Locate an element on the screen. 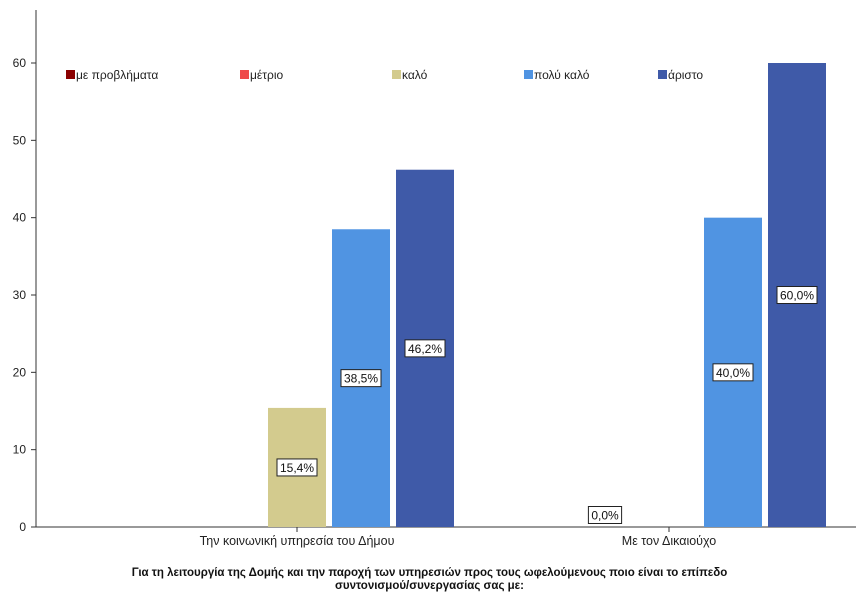 This screenshot has height=597, width=859. data-label: 0,0% is located at coordinates (605, 516).